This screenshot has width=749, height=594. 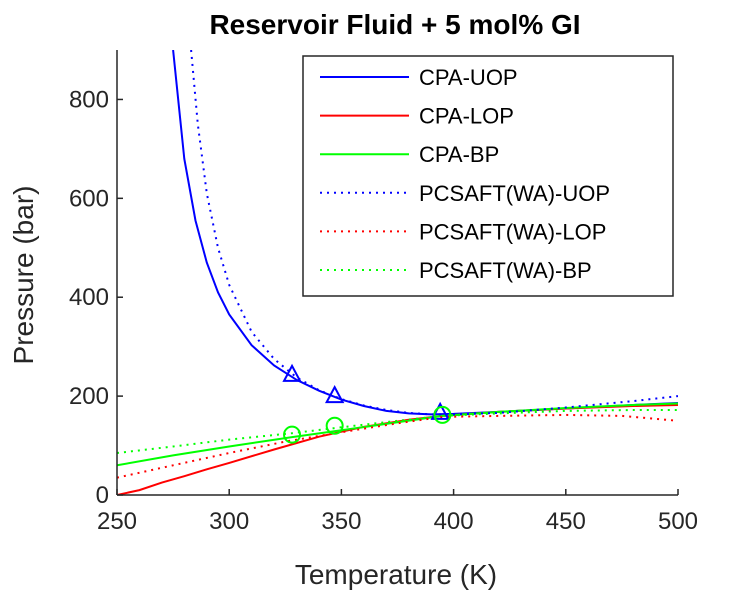 I want to click on legend-label: CPA-LOP, so click(x=466, y=116).